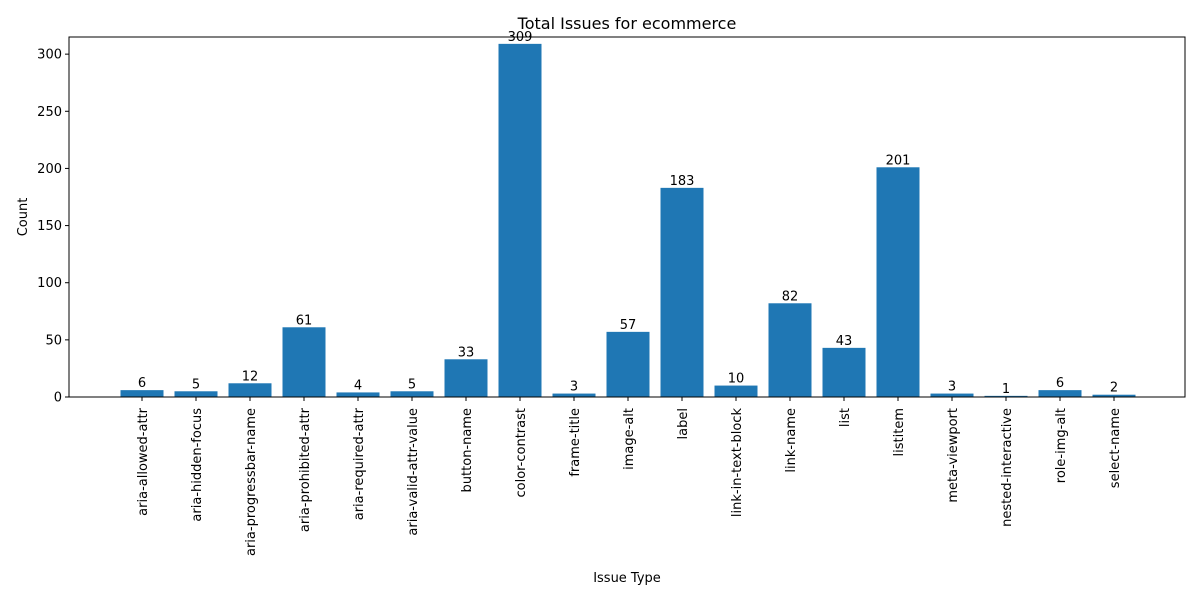  I want to click on x-tick-label: listitem, so click(899, 432).